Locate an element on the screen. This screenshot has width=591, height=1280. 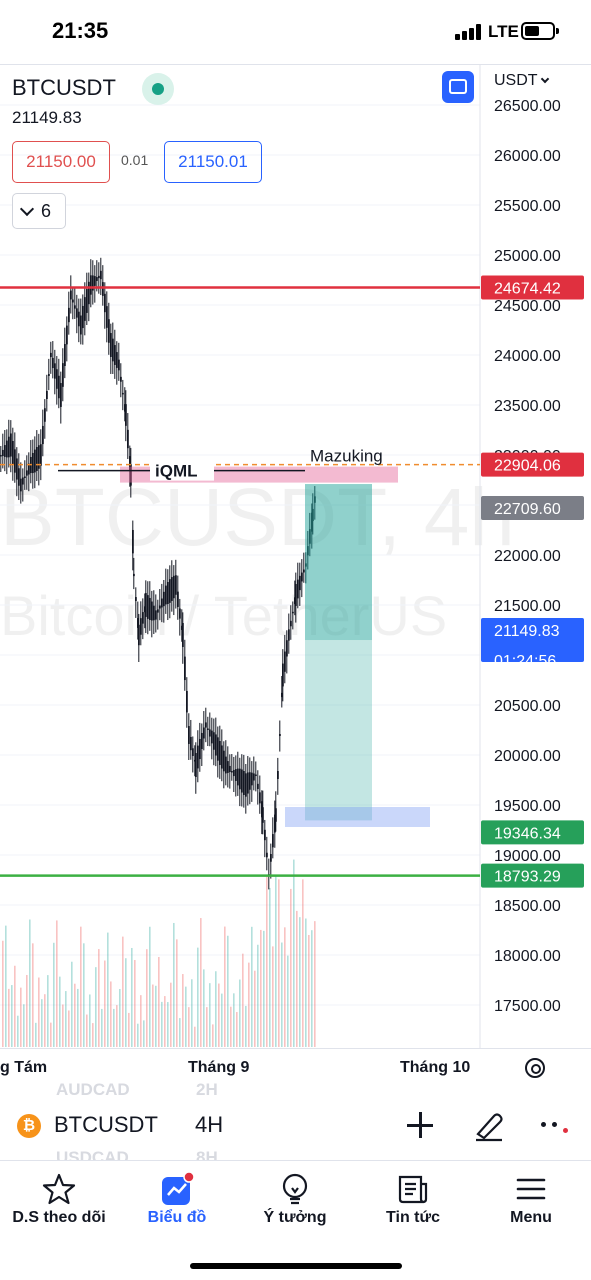
tab-chart: Biểu đồ is located at coordinates (177, 1201).